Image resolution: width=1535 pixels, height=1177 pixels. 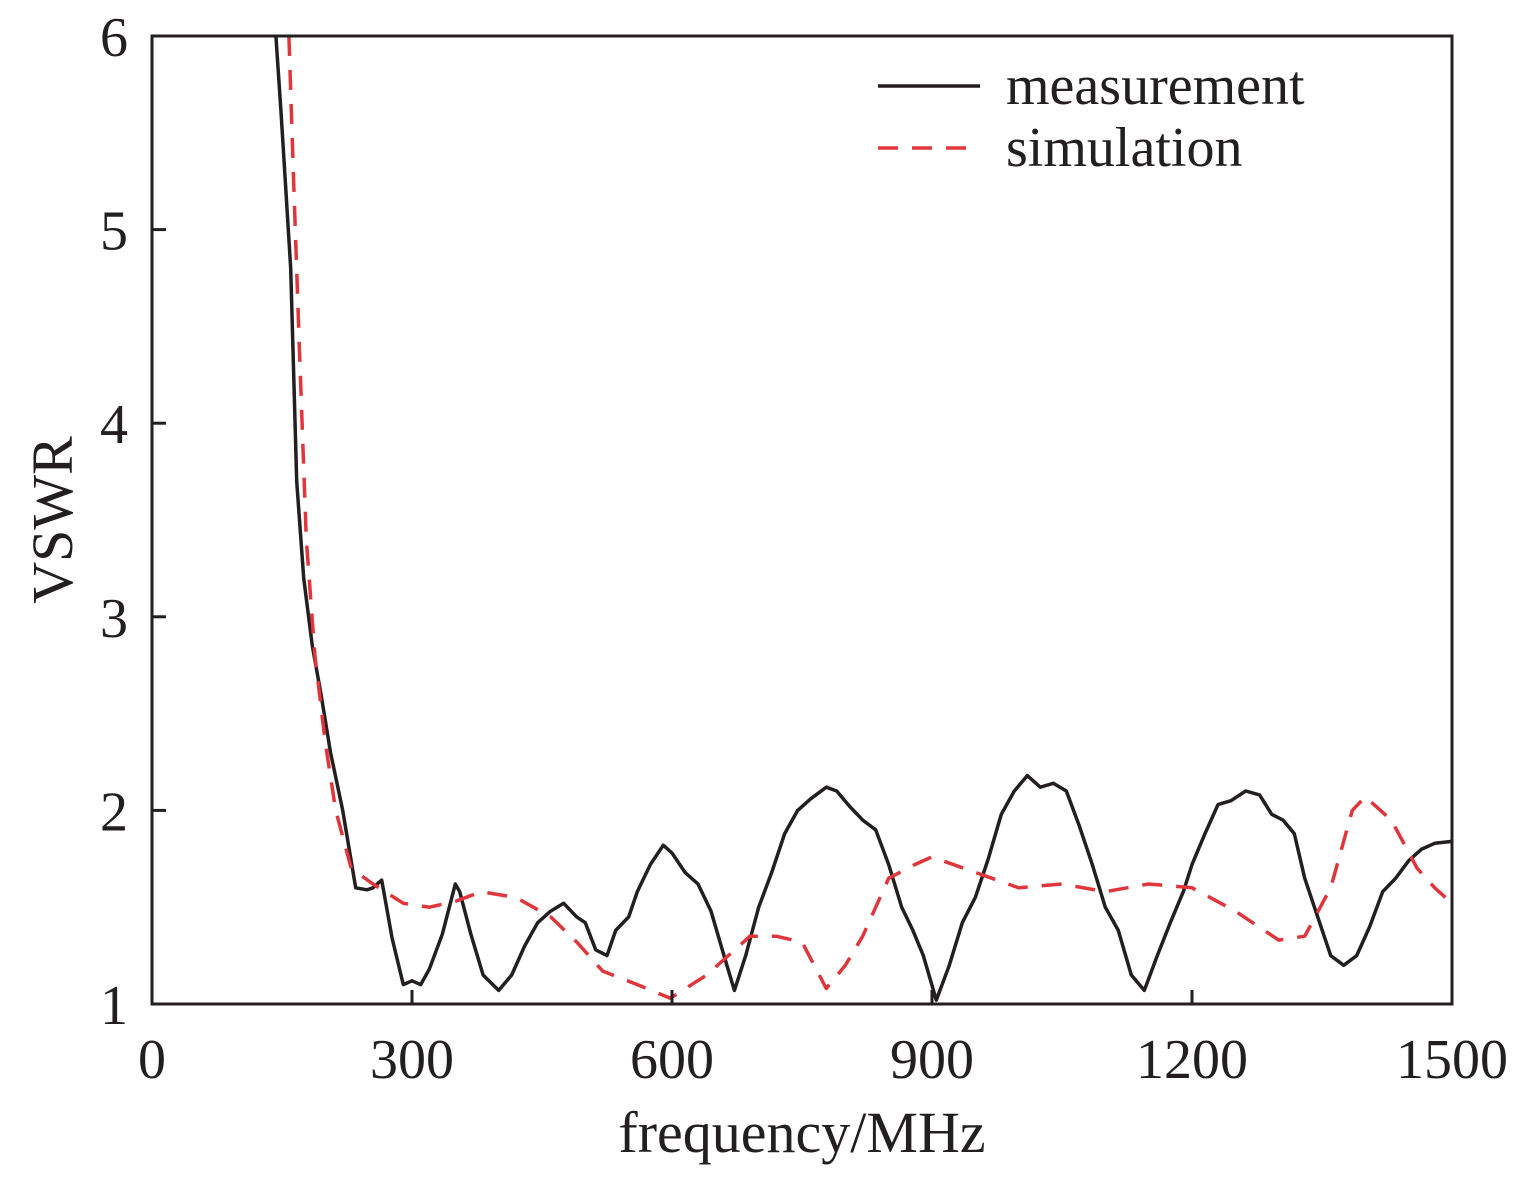 I want to click on y-tick-label: 2, so click(x=114, y=812).